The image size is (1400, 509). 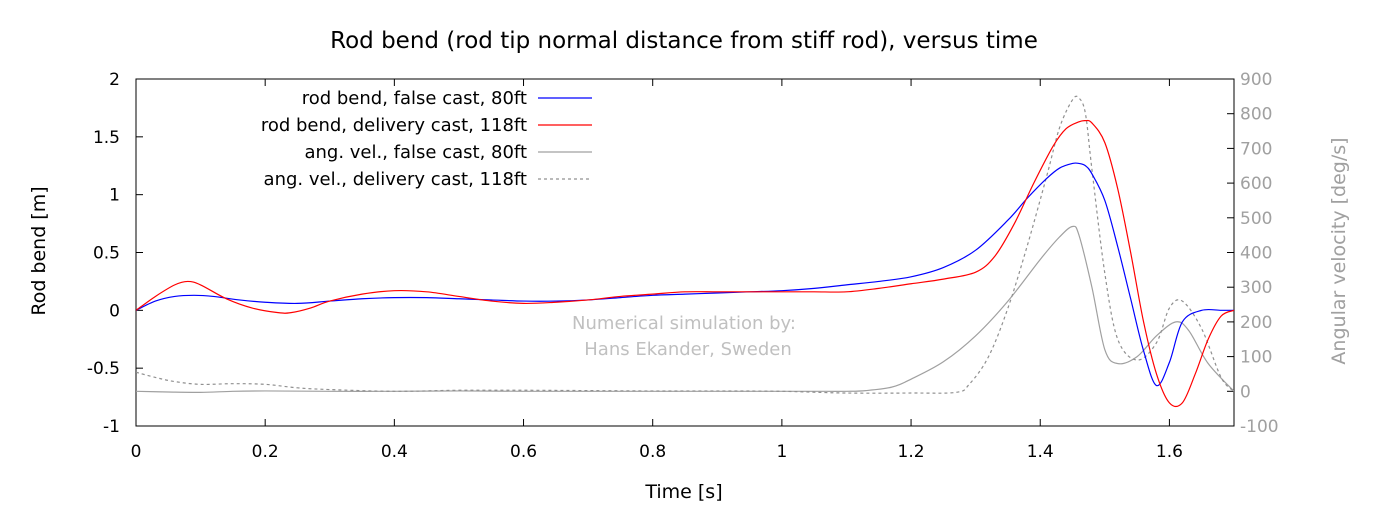 What do you see at coordinates (781, 452) in the screenshot?
I see `x-tick-label: 1` at bounding box center [781, 452].